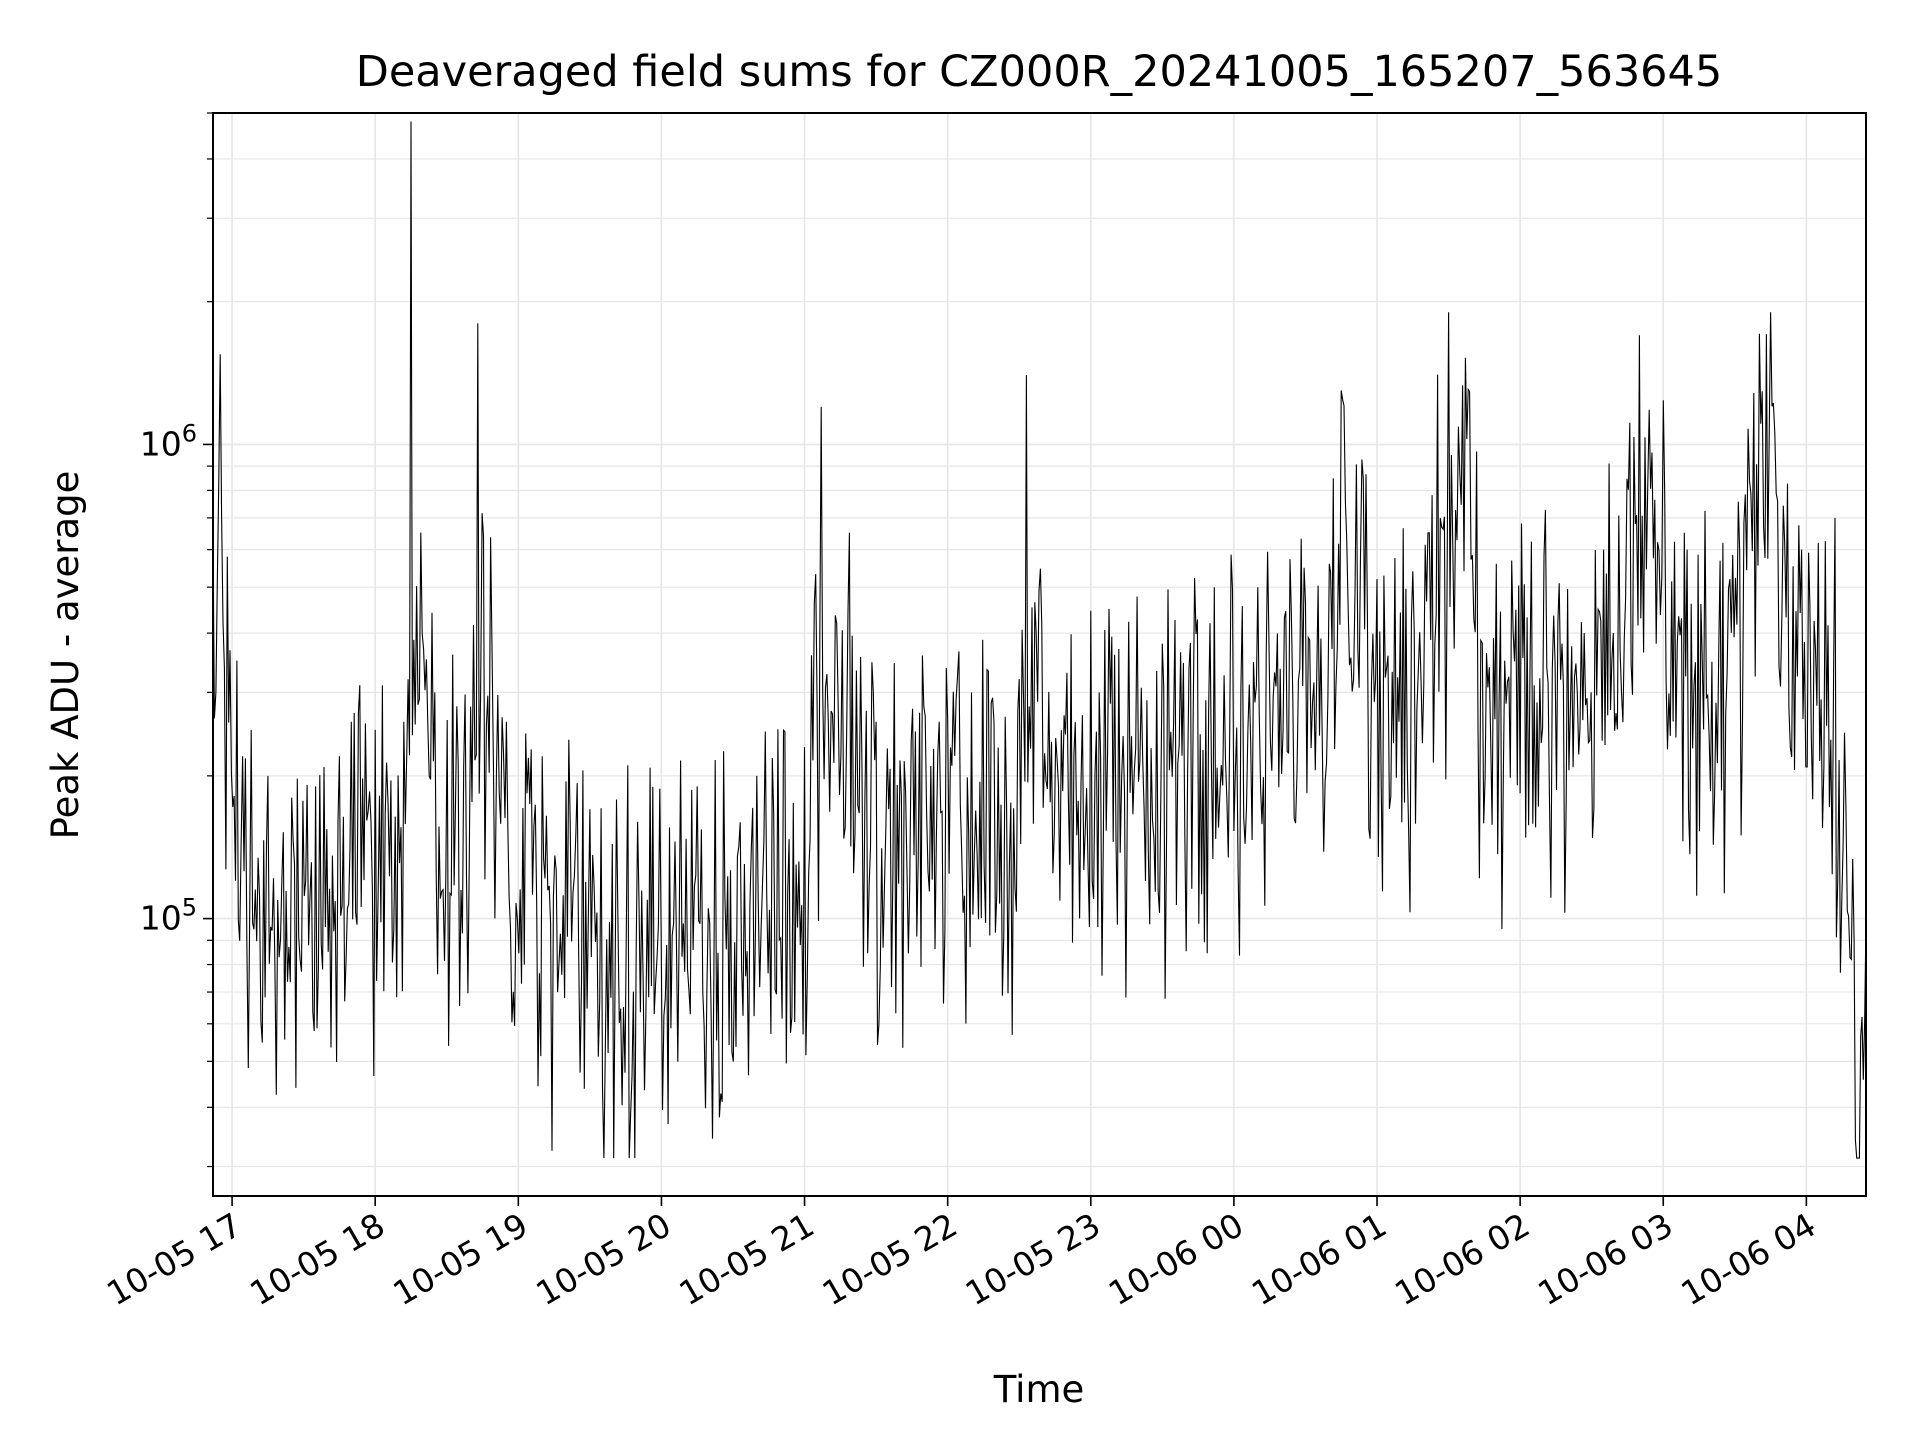 The height and width of the screenshot is (1440, 1920). Describe the element at coordinates (65, 655) in the screenshot. I see `y-axis-label: Peak ADU - average` at that location.